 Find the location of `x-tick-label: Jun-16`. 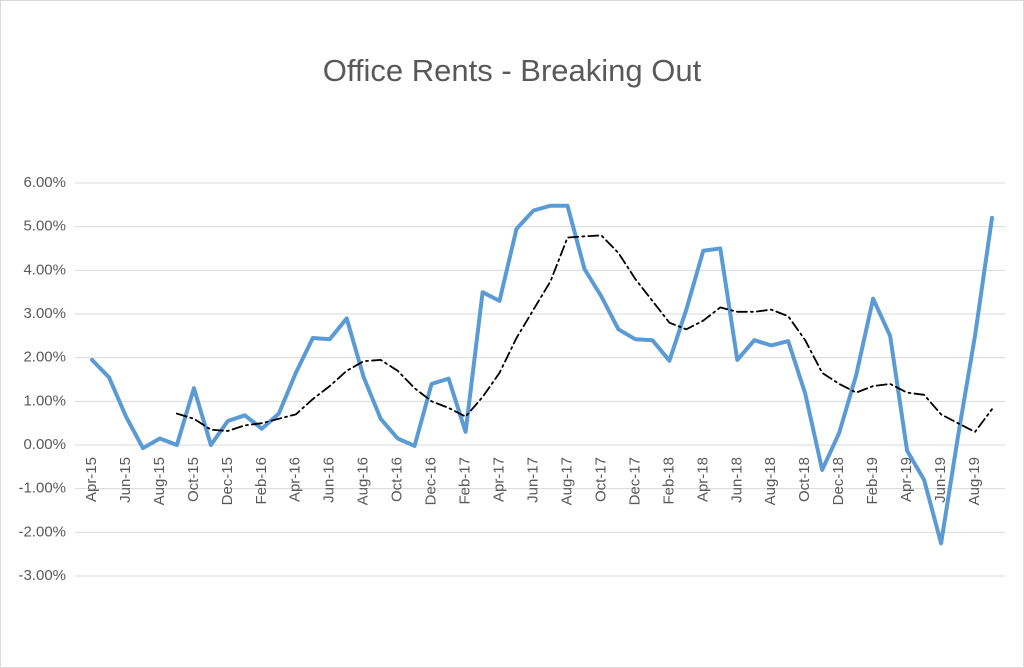

x-tick-label: Jun-16 is located at coordinates (329, 480).